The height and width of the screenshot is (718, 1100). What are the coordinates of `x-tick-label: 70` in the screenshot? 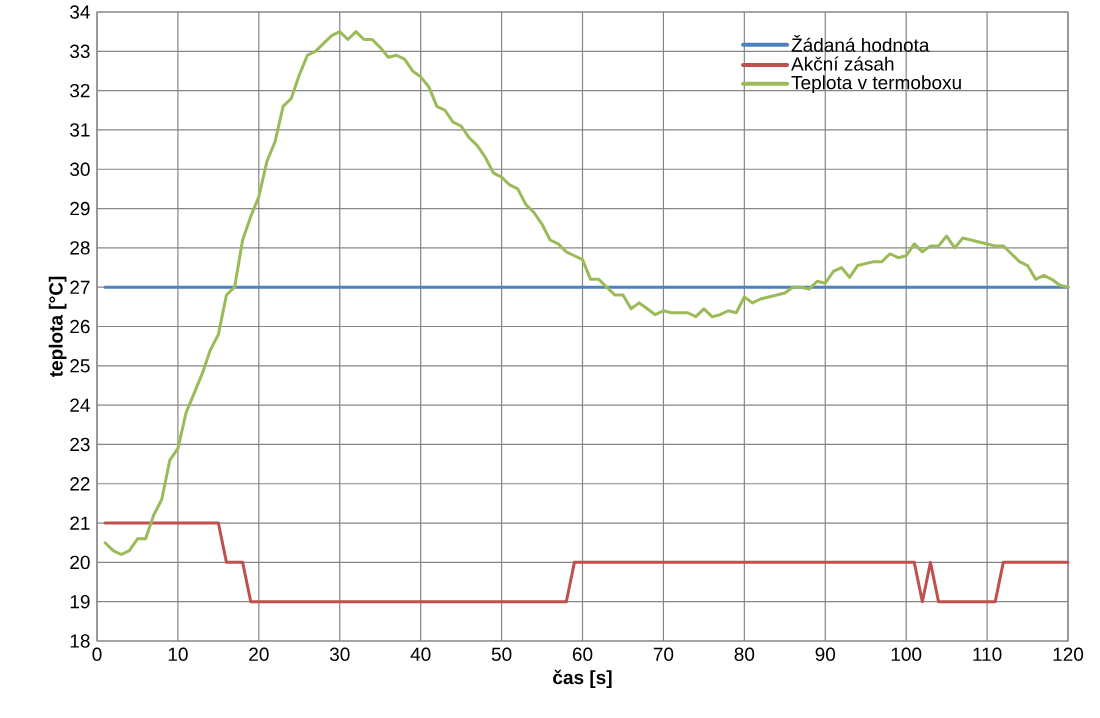 It's located at (663, 654).